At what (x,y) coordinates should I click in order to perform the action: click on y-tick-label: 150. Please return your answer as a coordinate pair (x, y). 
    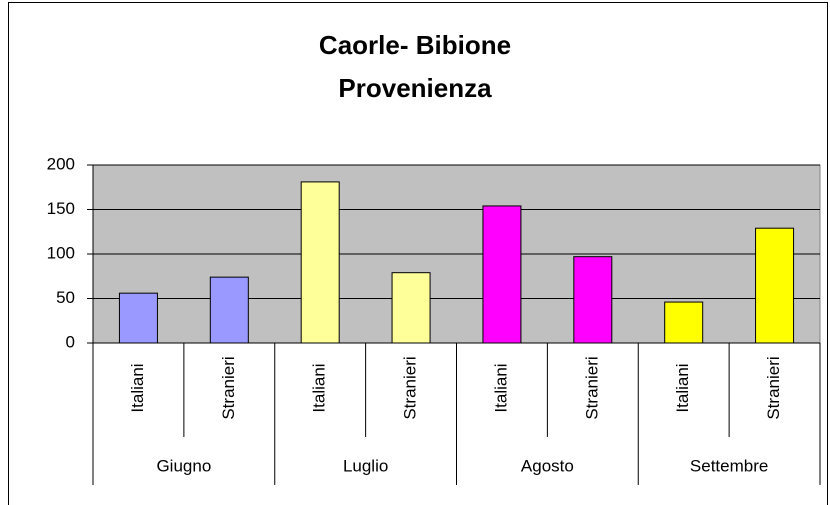
    Looking at the image, I should click on (61, 208).